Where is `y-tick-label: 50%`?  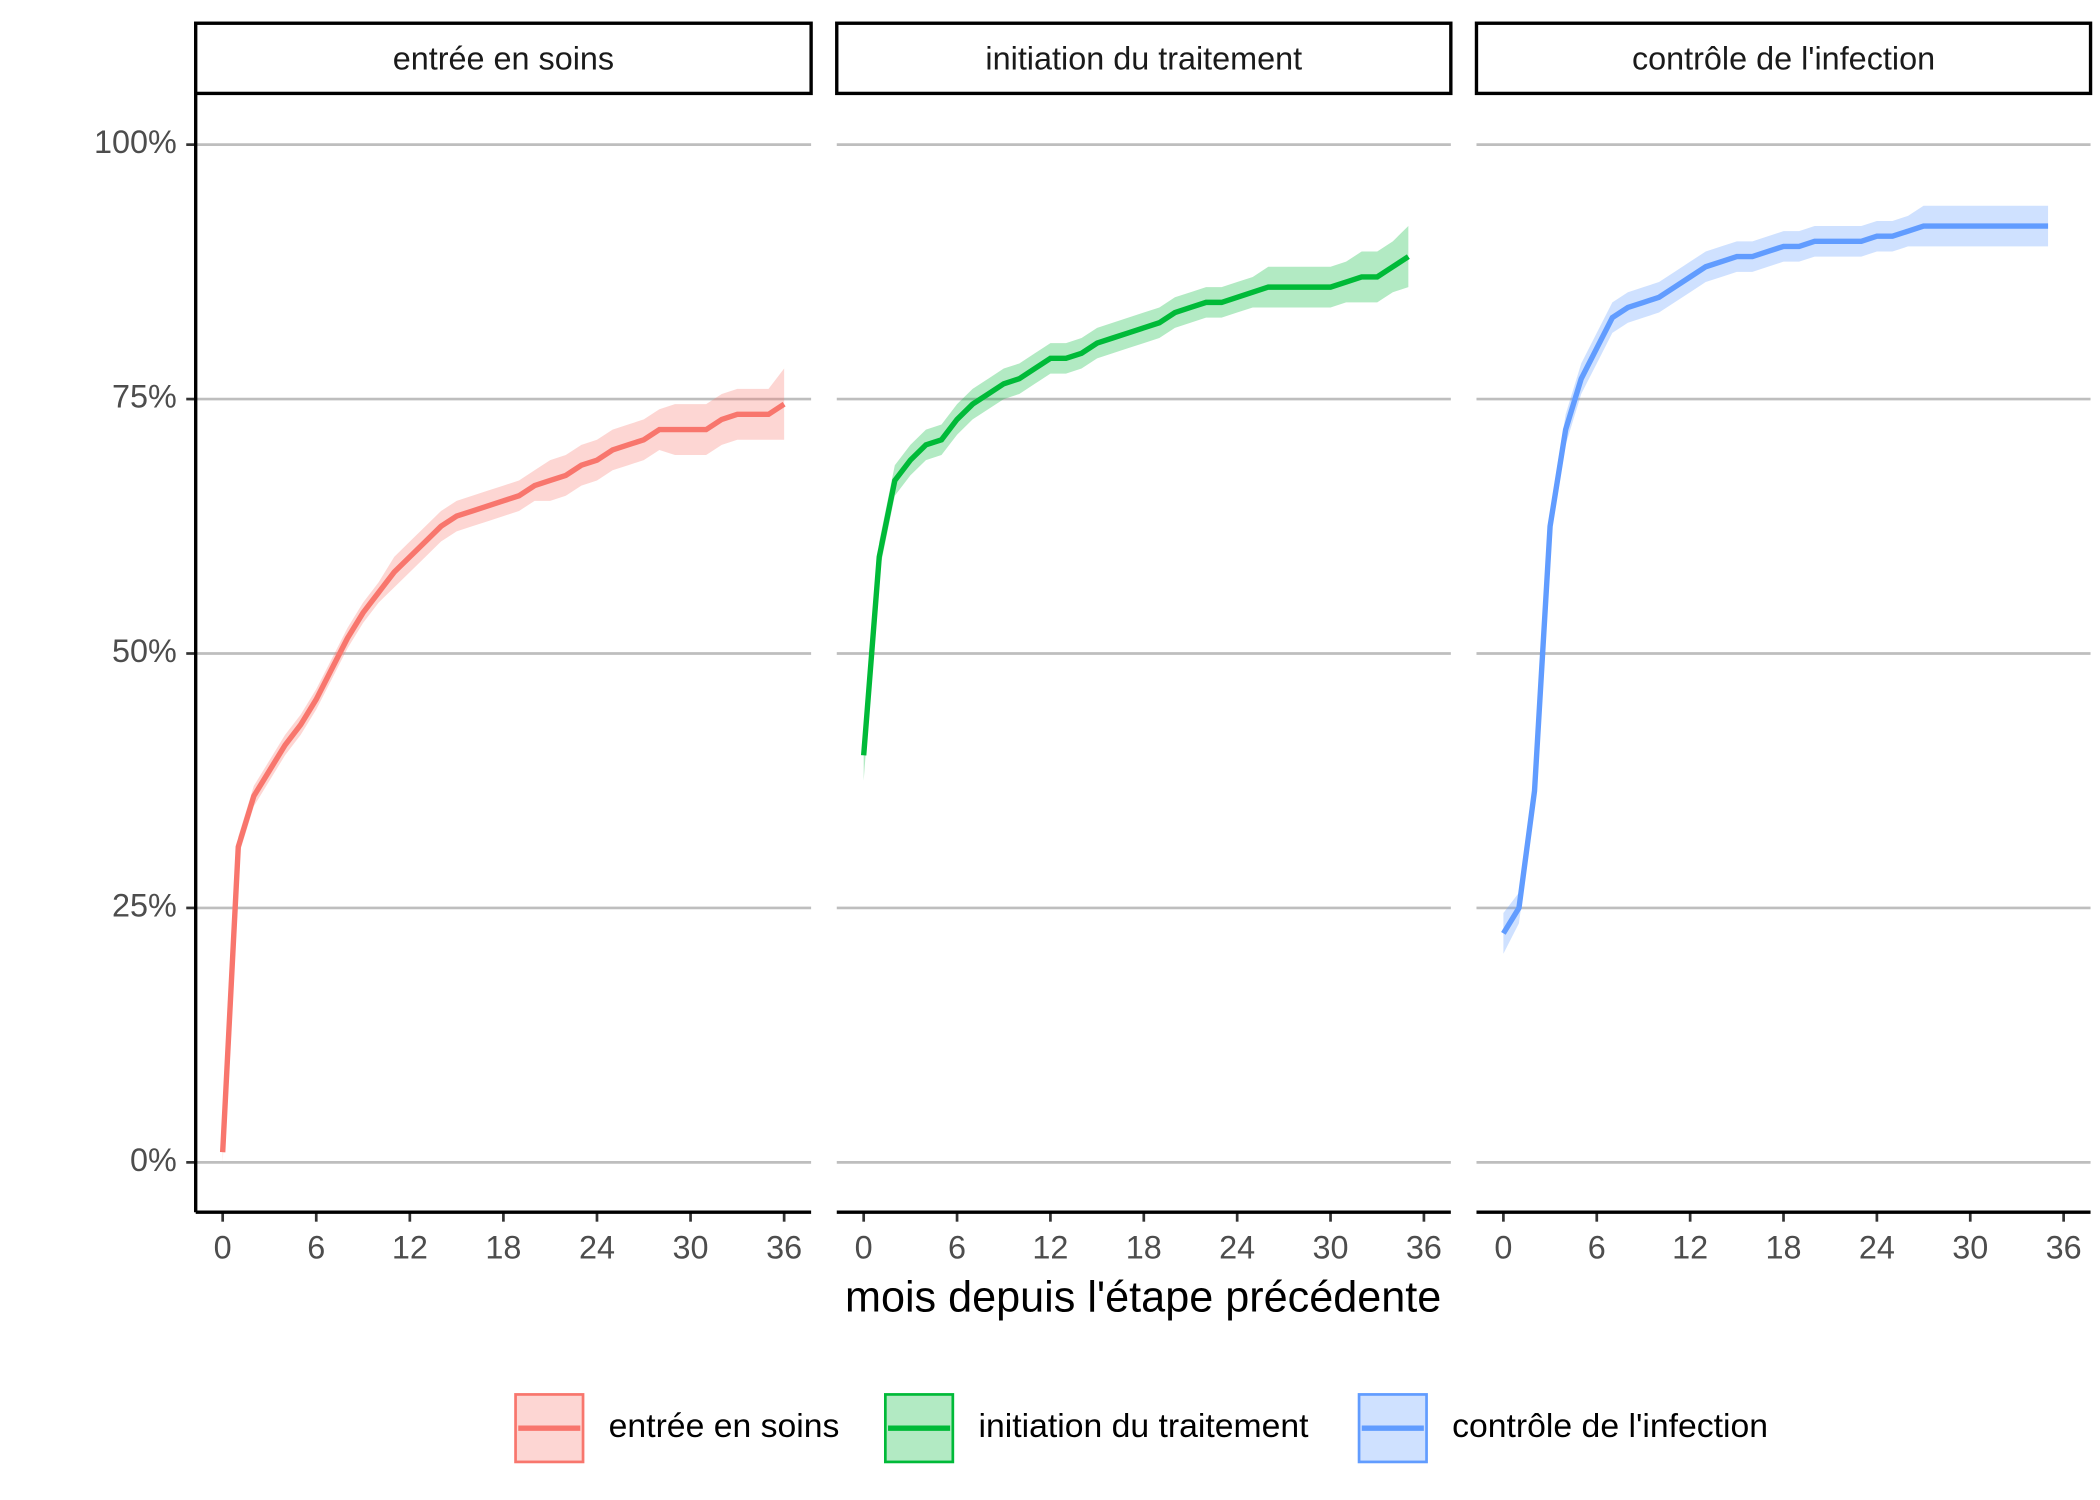
y-tick-label: 50% is located at coordinates (144, 651).